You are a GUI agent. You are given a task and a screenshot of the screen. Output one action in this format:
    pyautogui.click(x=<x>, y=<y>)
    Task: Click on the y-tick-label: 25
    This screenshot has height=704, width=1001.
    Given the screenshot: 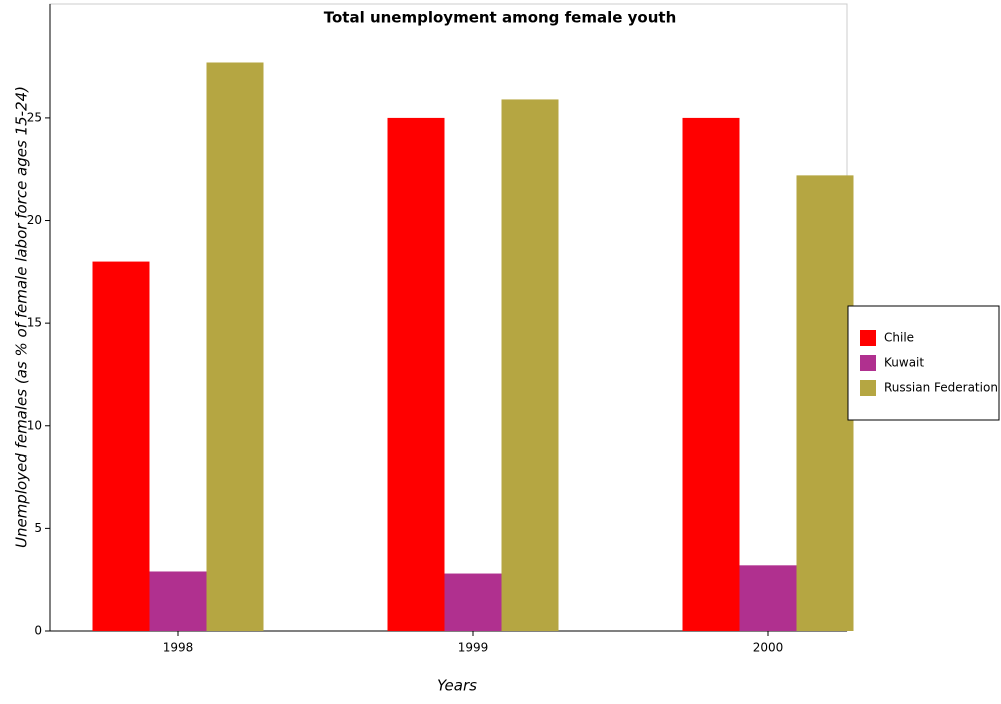 What is the action you would take?
    pyautogui.click(x=34, y=117)
    